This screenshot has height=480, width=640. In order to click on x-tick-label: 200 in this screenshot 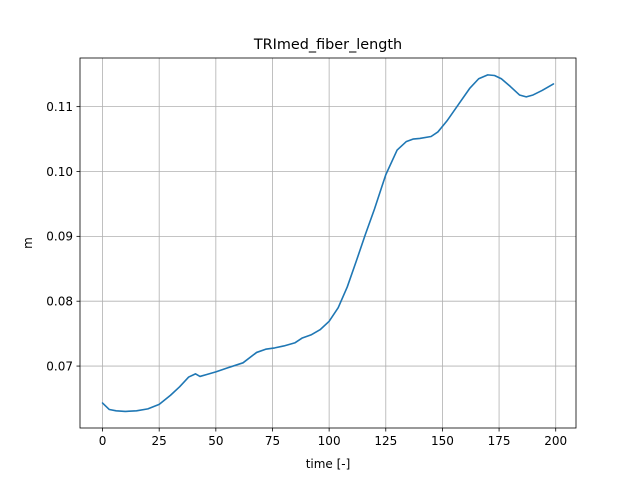, I will do `click(555, 441)`.